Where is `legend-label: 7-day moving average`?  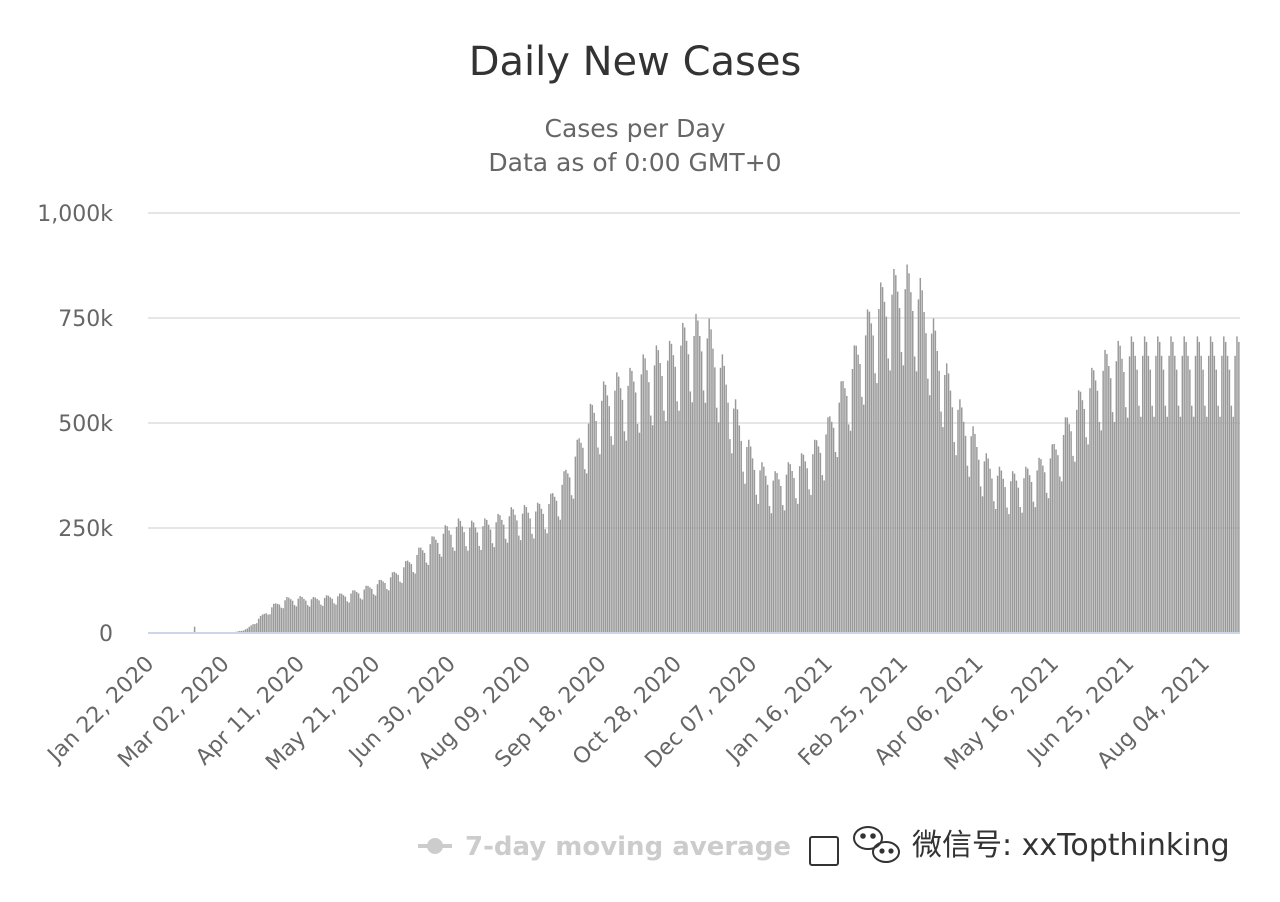
legend-label: 7-day moving average is located at coordinates (628, 847).